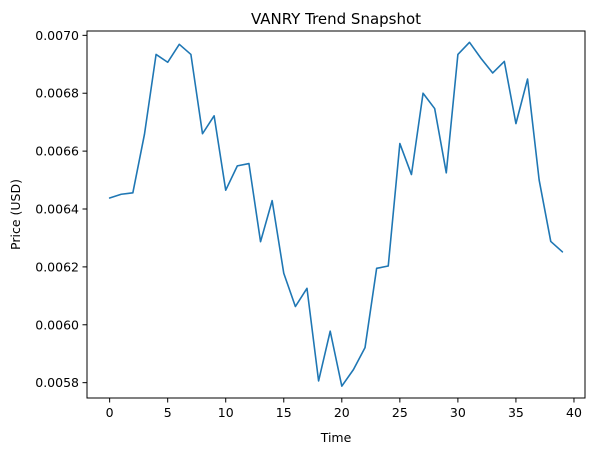  I want to click on y-tick-label: 0.0062, so click(57, 266).